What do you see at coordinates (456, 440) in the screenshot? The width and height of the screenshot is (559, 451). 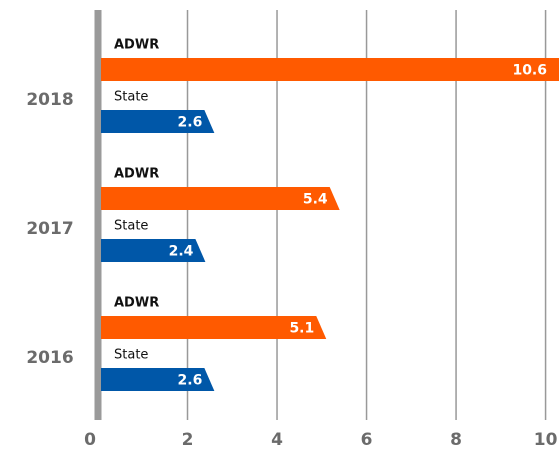 I see `x-tick-label: 8` at bounding box center [456, 440].